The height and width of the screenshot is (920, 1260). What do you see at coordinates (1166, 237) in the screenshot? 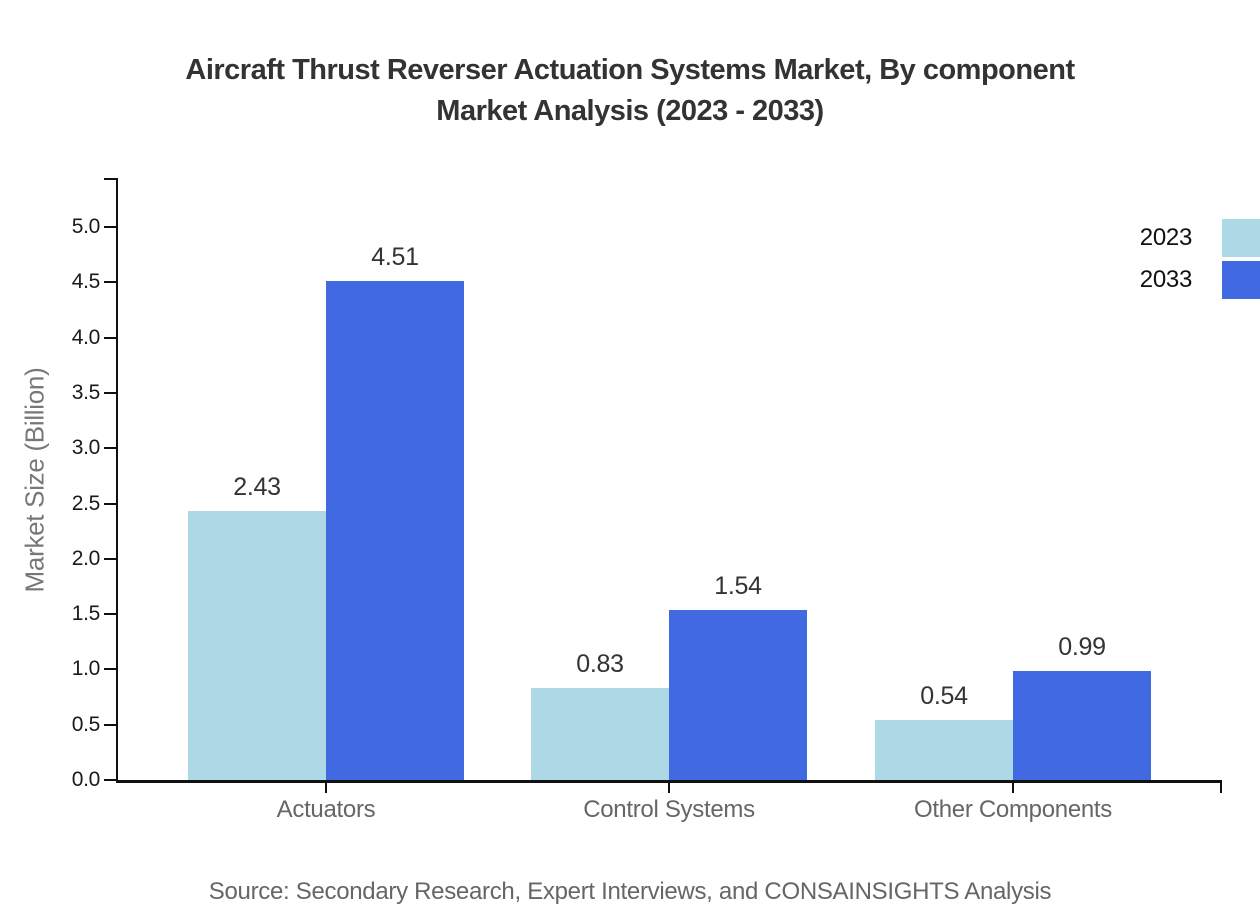
I see `legend-label-2023: 2023` at bounding box center [1166, 237].